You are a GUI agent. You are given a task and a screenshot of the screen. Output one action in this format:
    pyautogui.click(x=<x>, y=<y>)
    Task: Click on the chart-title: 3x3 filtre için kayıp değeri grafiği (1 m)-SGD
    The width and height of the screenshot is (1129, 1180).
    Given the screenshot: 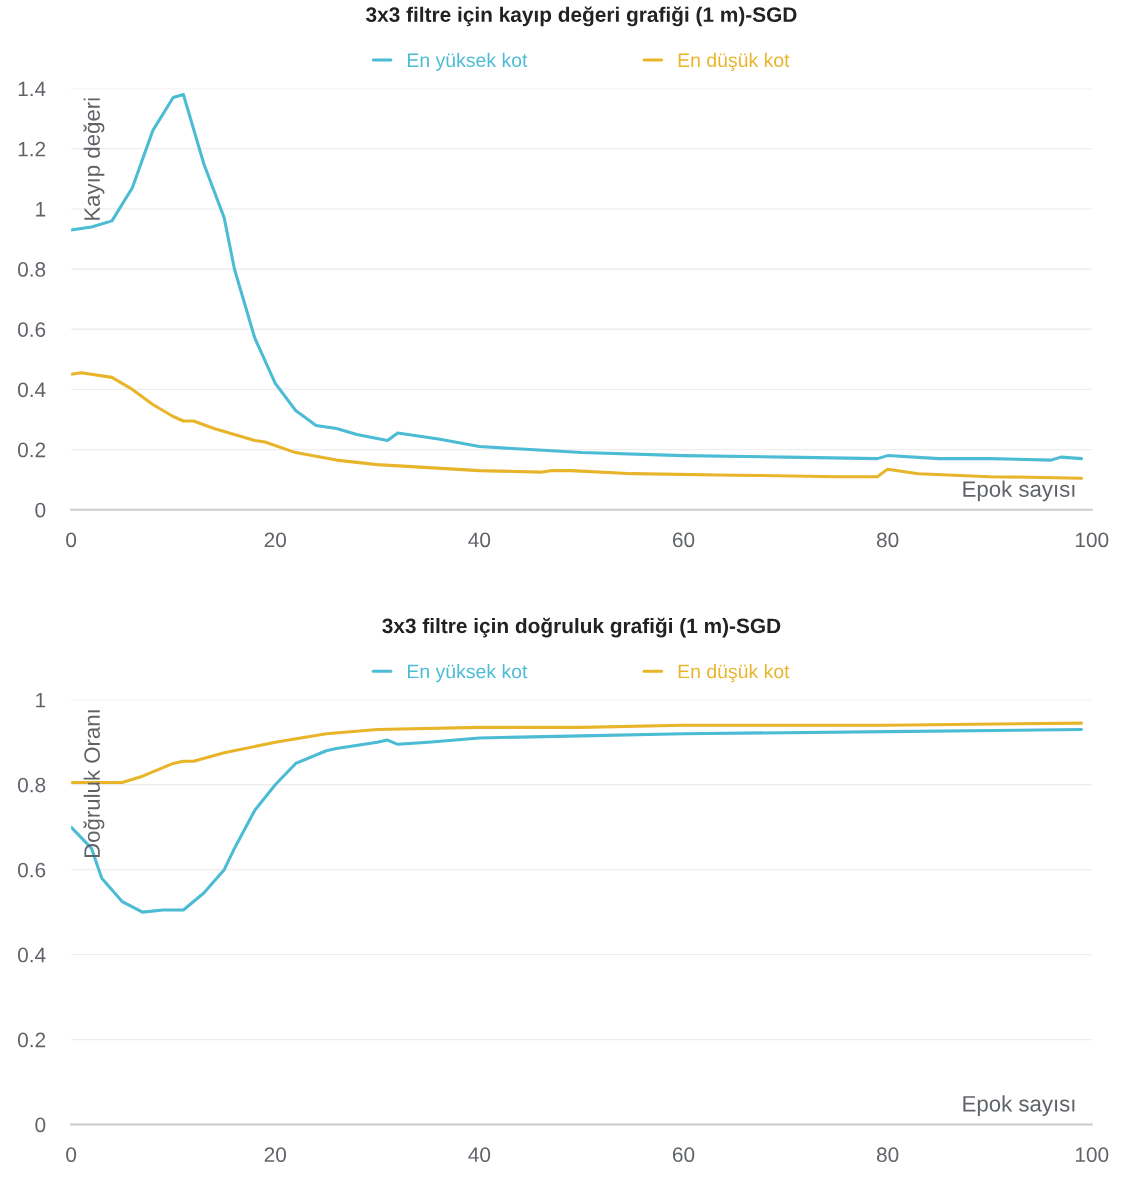 What is the action you would take?
    pyautogui.click(x=581, y=16)
    